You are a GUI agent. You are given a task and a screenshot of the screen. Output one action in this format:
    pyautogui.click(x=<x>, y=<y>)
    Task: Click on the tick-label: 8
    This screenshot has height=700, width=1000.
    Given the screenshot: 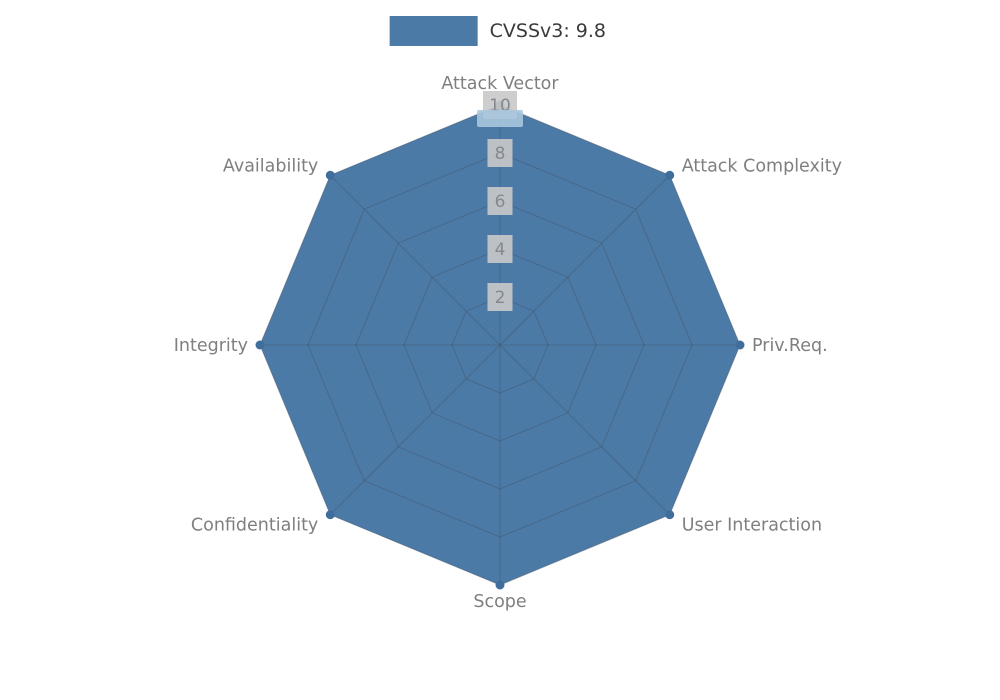 What is the action you would take?
    pyautogui.click(x=500, y=154)
    